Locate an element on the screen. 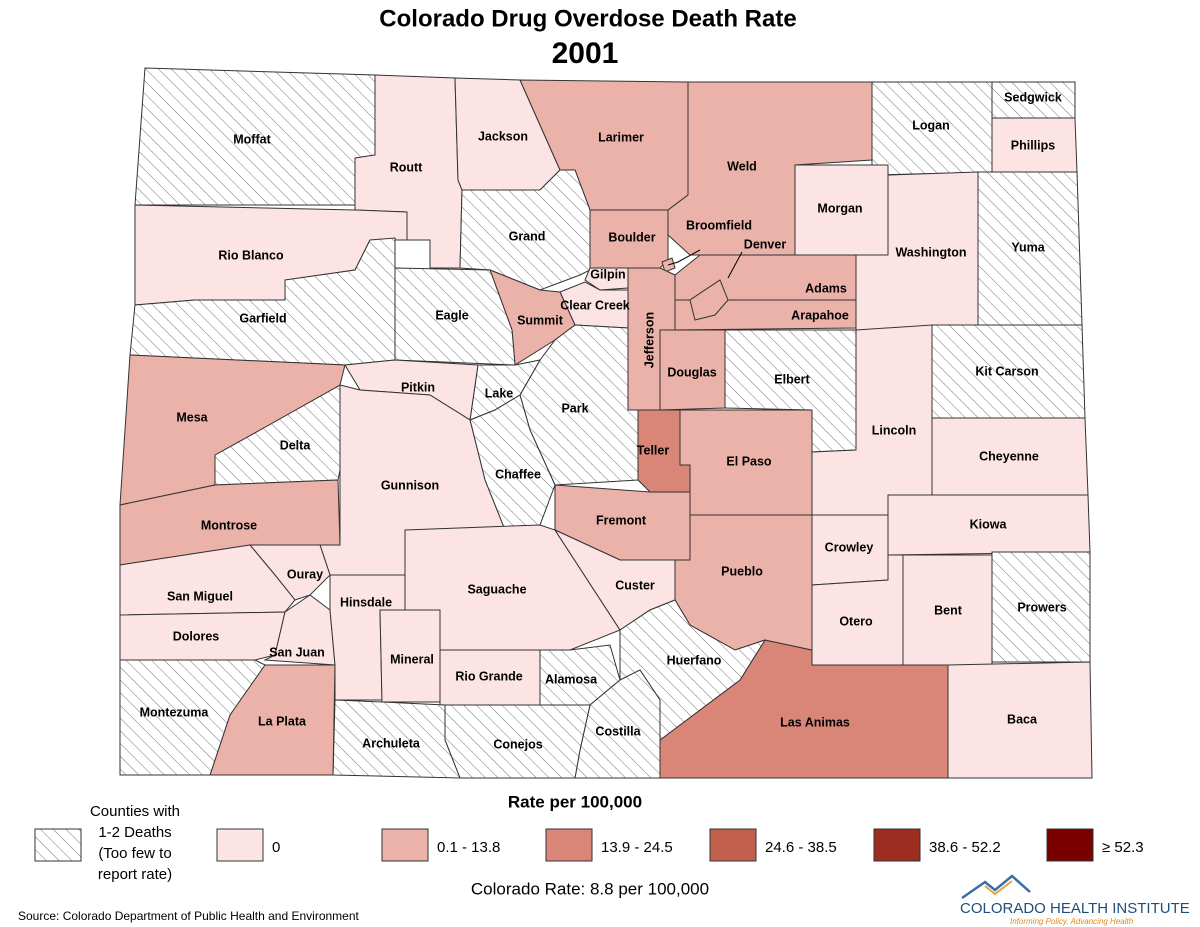 Image resolution: width=1200 pixels, height=927 pixels. county-label: Custer is located at coordinates (635, 585).